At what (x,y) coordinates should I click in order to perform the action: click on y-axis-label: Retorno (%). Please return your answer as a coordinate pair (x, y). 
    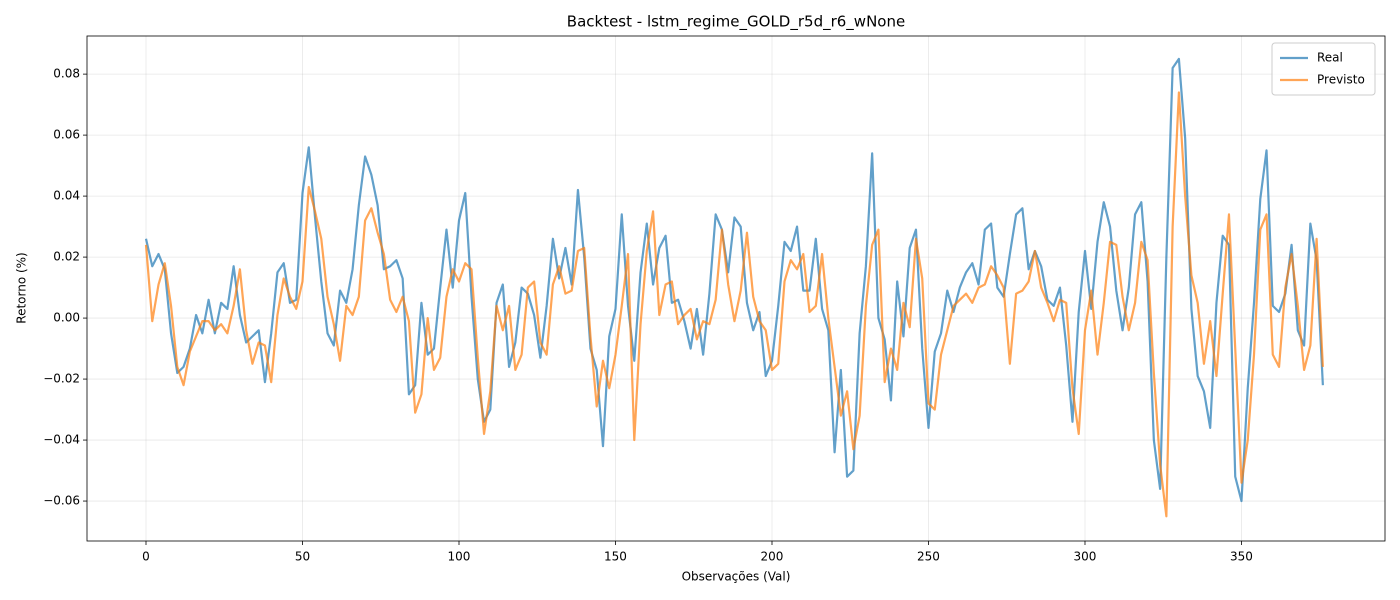
    Looking at the image, I should click on (22, 287).